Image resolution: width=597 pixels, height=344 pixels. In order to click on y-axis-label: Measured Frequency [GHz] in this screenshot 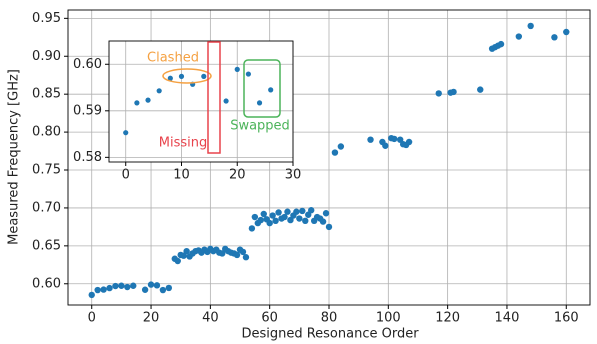, I will do `click(14, 157)`.